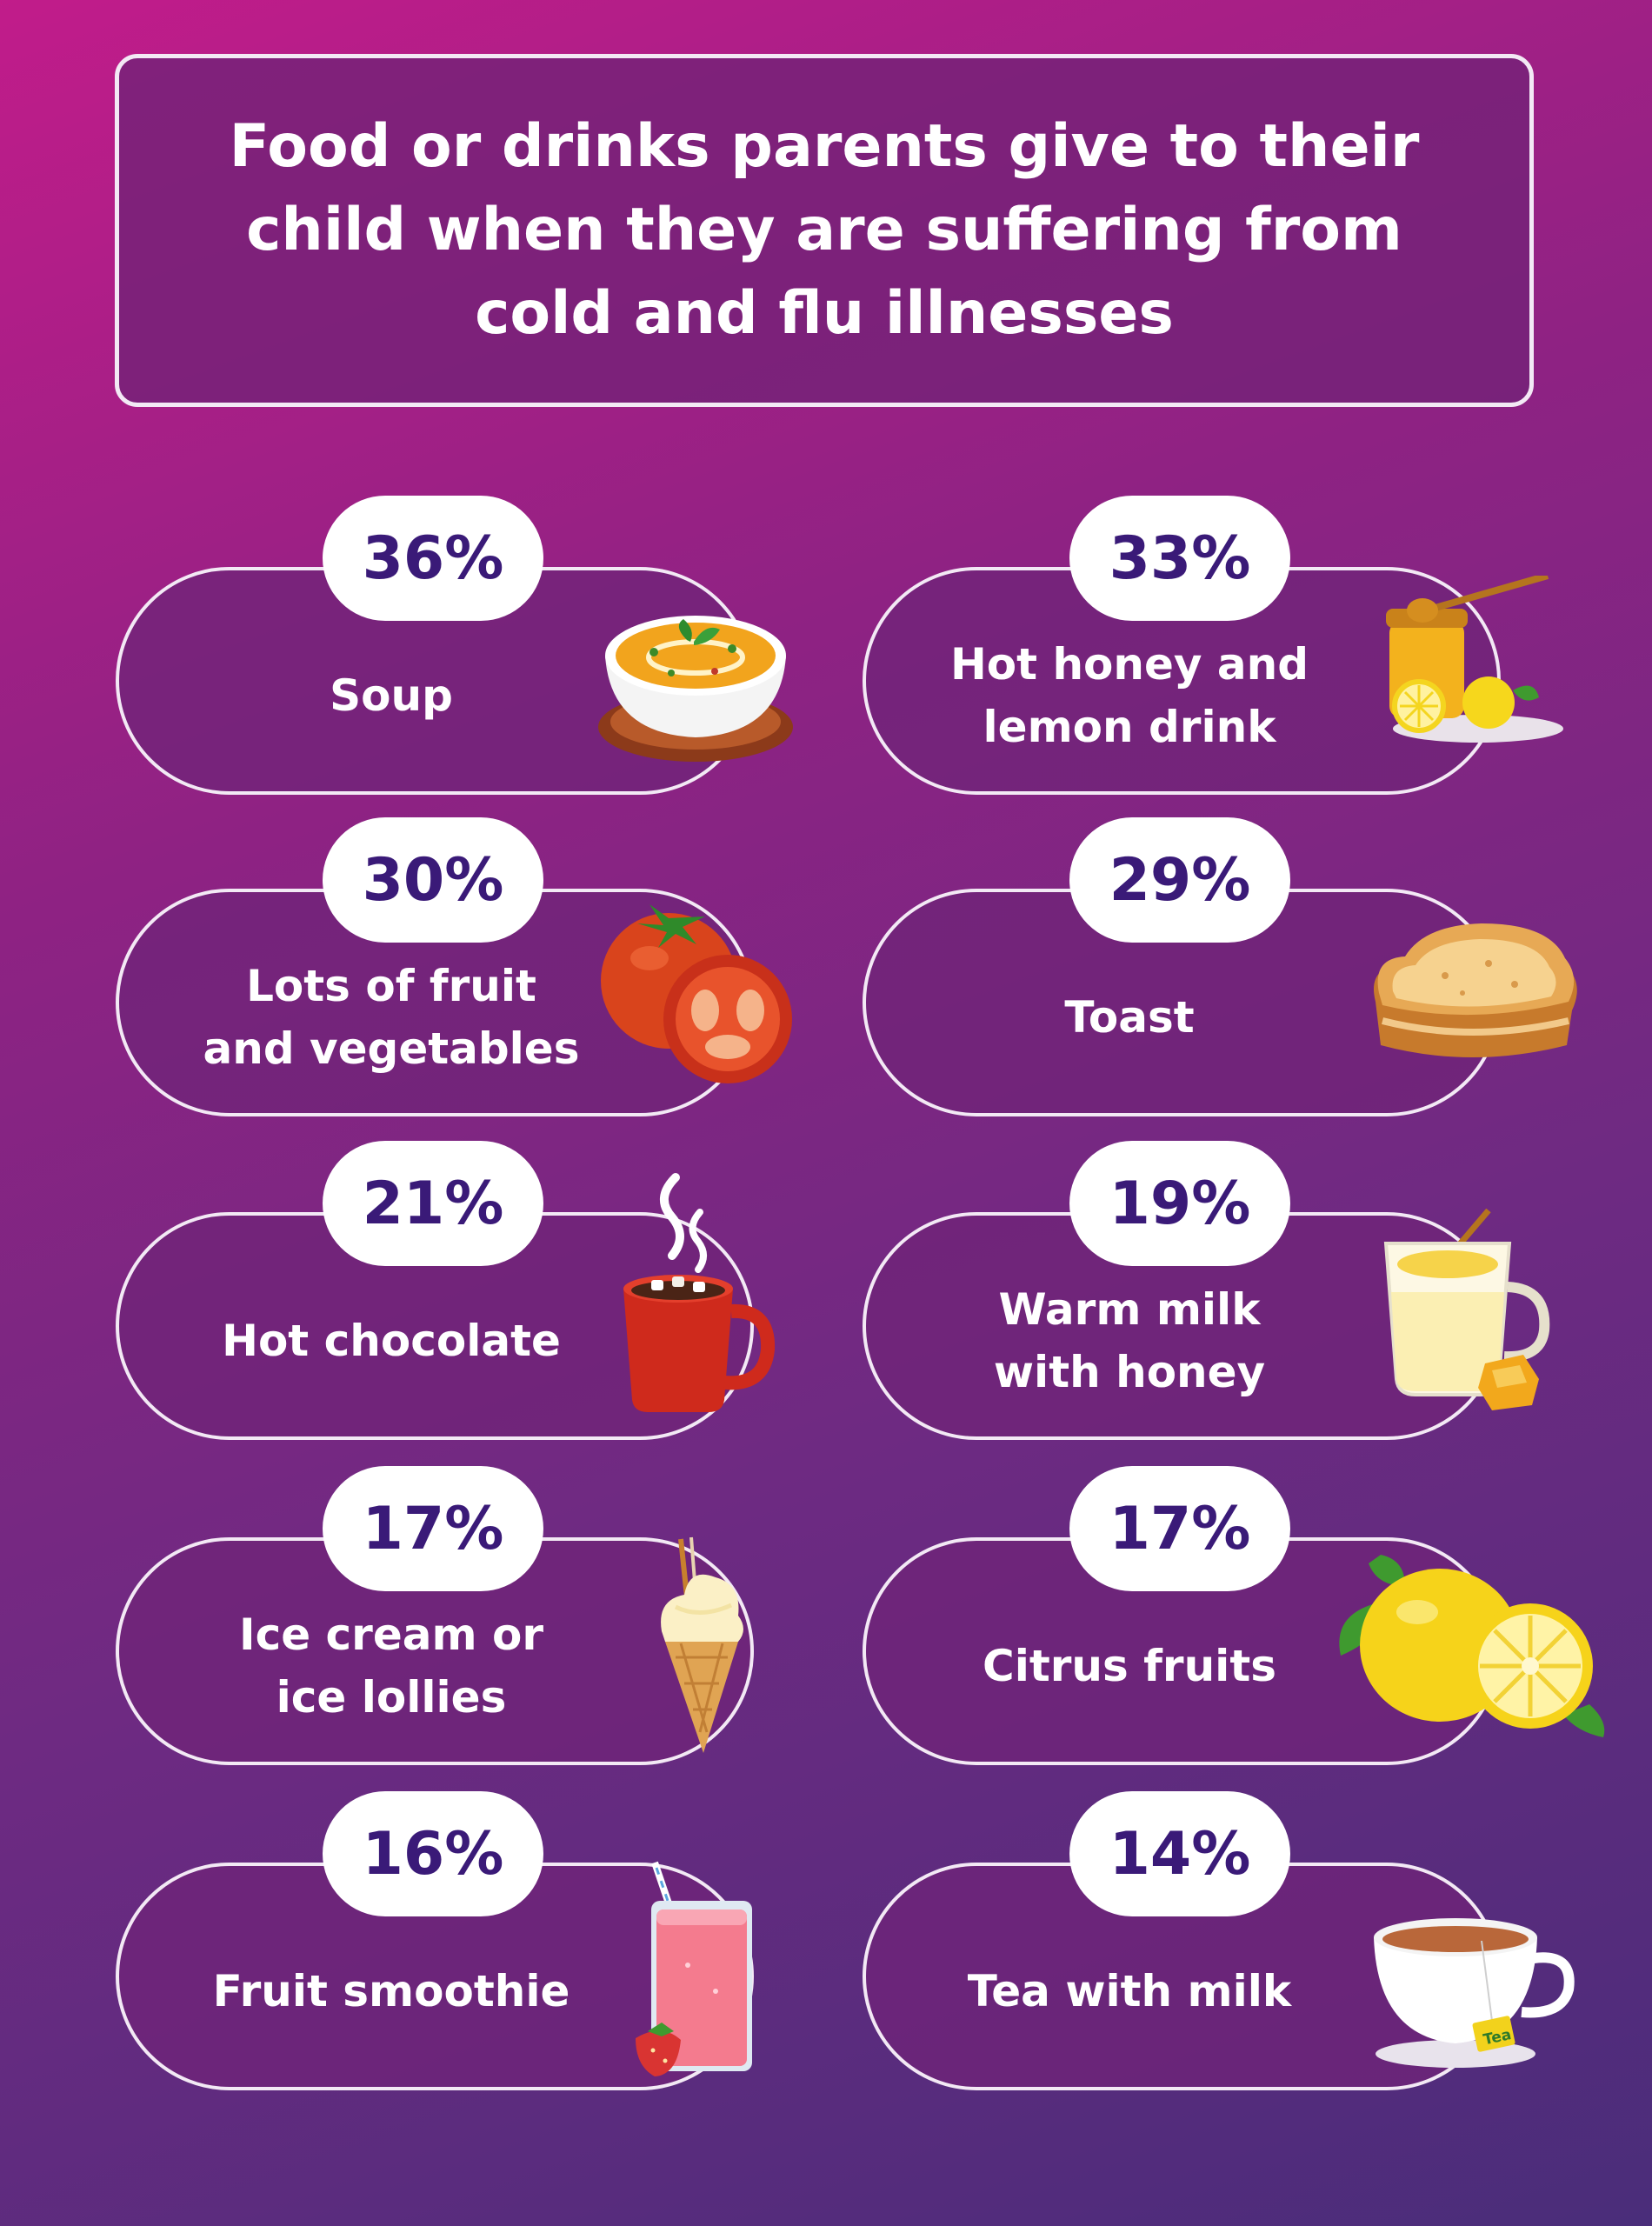  What do you see at coordinates (435, 1941) in the screenshot?
I see `stat-card-smoothie: 16% Fruit smoothie` at bounding box center [435, 1941].